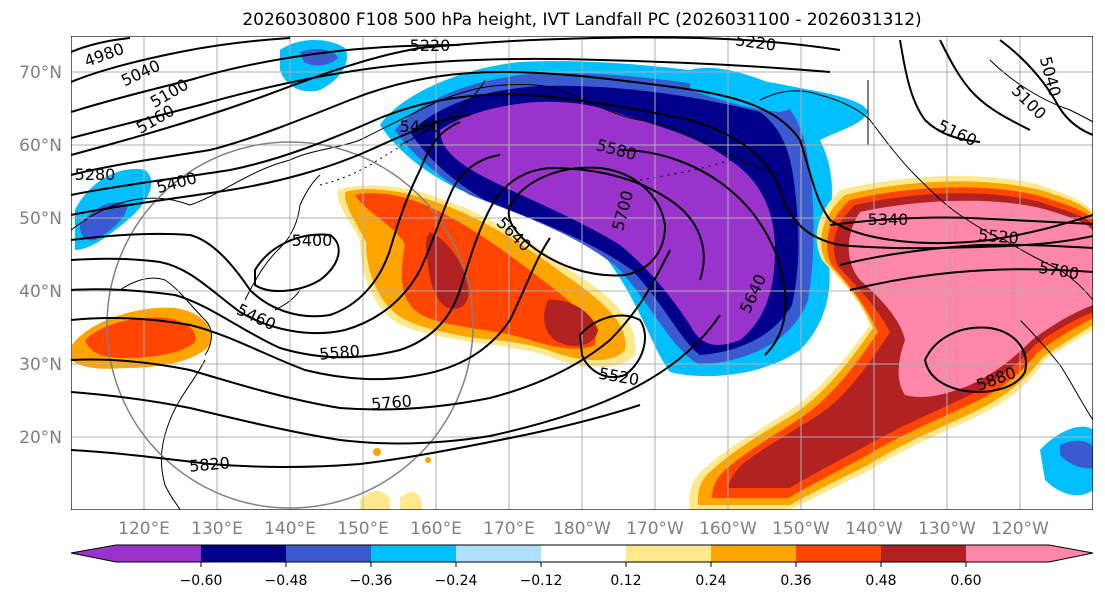 The image size is (1105, 604). Describe the element at coordinates (728, 529) in the screenshot. I see `lon-label: 160°W` at that location.